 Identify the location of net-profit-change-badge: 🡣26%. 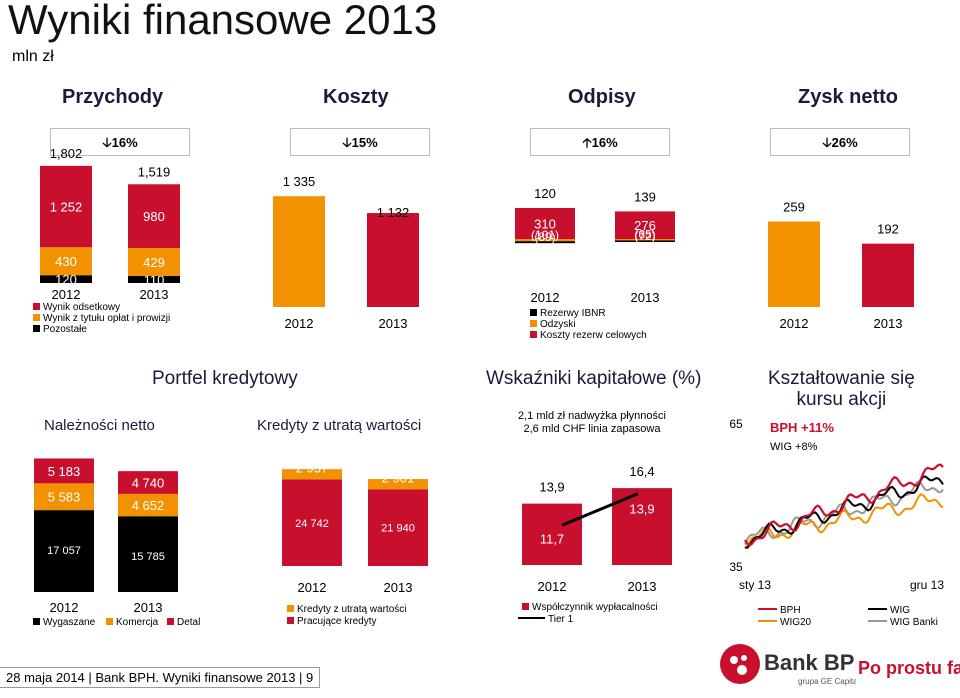
(840, 142).